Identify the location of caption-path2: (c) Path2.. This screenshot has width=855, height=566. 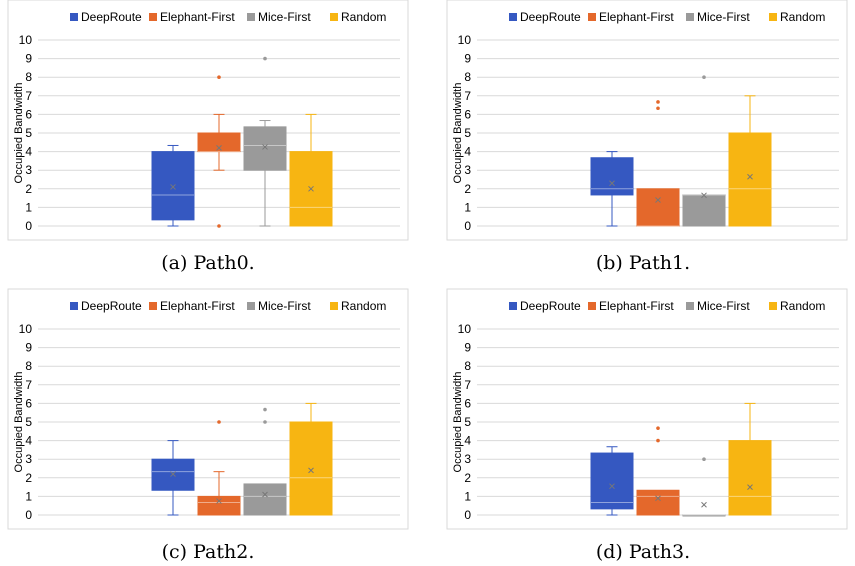
(208, 552).